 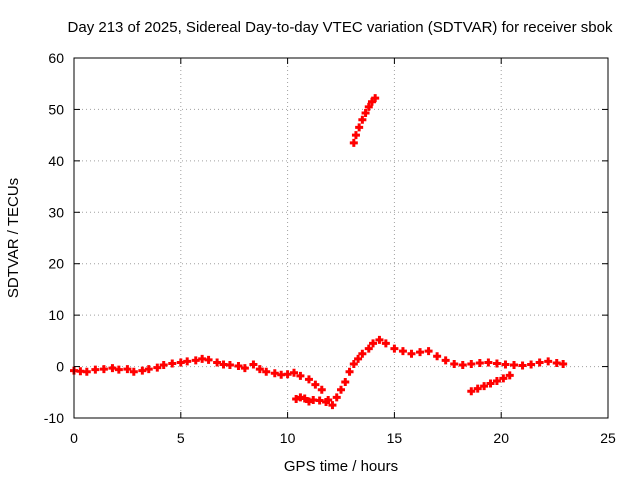 I want to click on x-tick-label: 5, so click(x=181, y=438).